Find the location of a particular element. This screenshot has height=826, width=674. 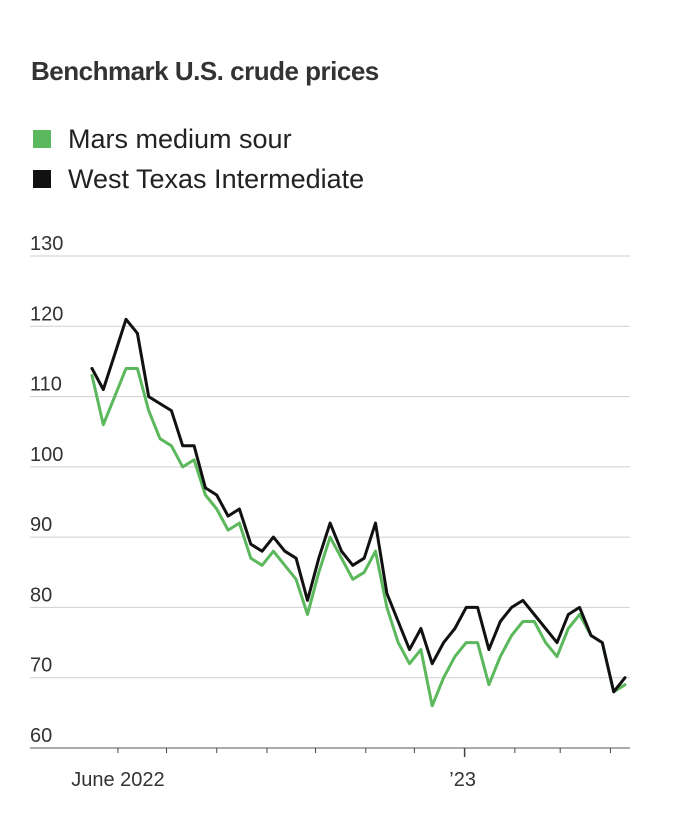

y-tick-label: 90 is located at coordinates (41, 525).